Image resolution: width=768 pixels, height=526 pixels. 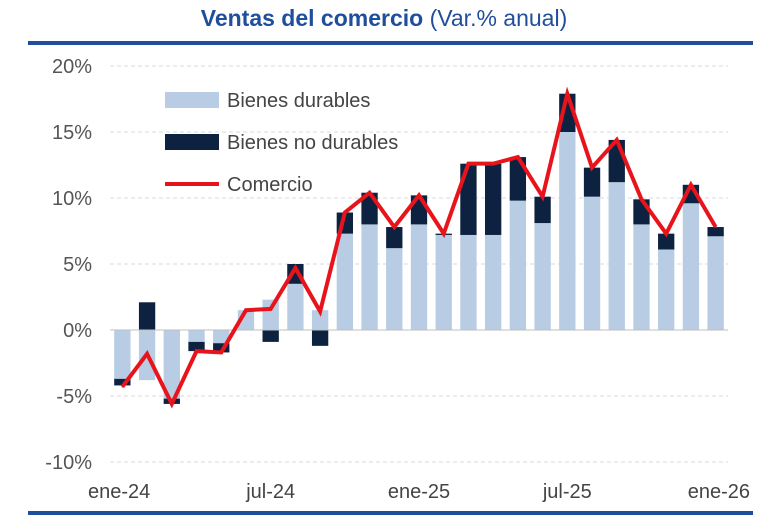 I want to click on y-tick-label: 15%, so click(x=72, y=133).